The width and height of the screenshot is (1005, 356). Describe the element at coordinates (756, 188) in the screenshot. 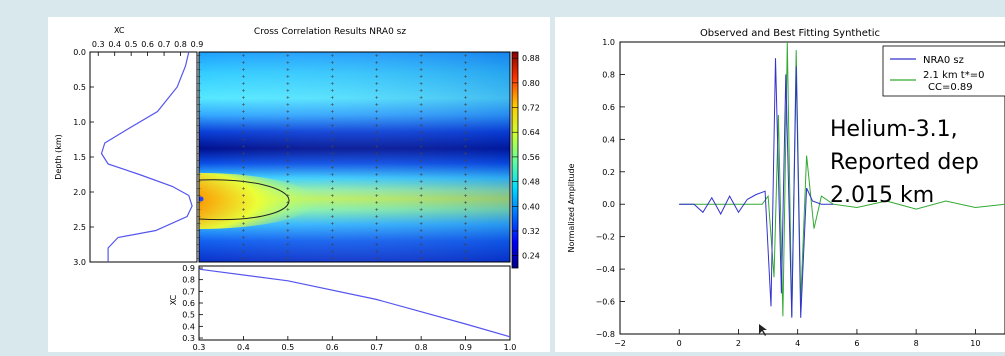

I see `observed-waveform-line` at that location.